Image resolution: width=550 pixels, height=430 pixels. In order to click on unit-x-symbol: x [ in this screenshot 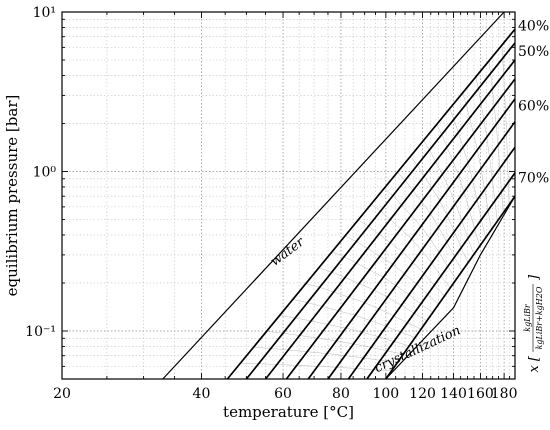, I will do `click(534, 363)`.